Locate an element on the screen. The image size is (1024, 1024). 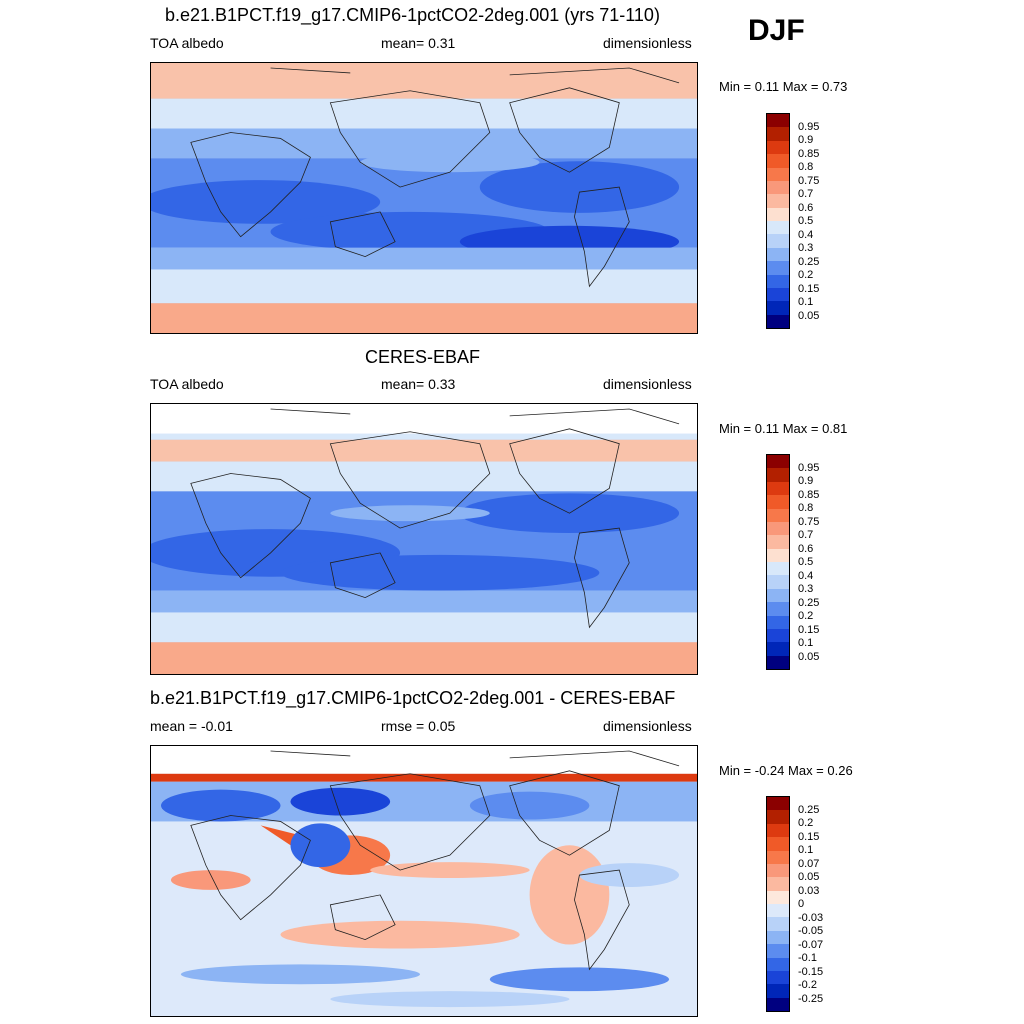
panel-3-mean: mean = -0.01 is located at coordinates (191, 726).